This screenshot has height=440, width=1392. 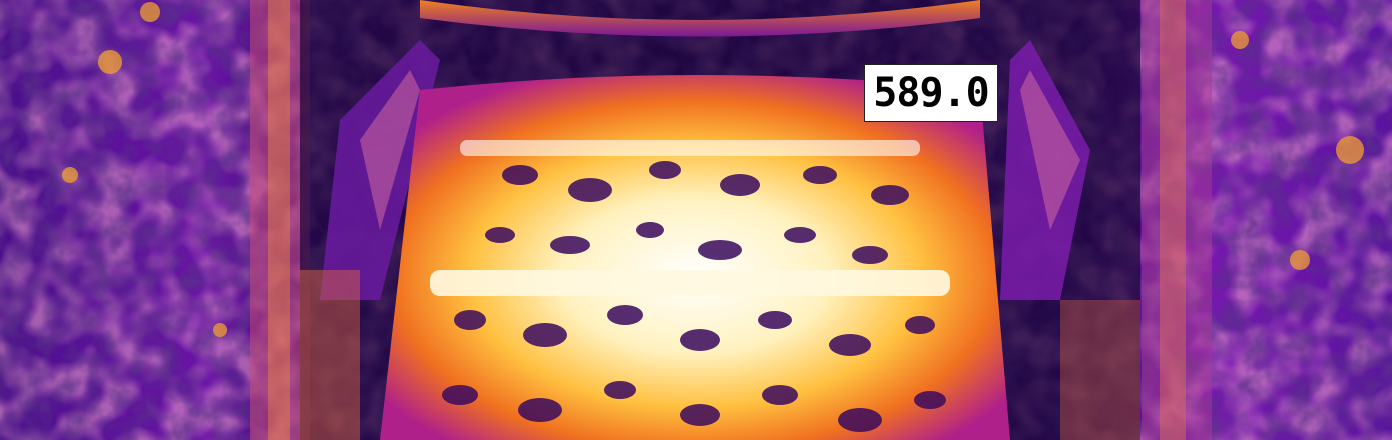 What do you see at coordinates (700, 18) in the screenshot?
I see `top-rim` at bounding box center [700, 18].